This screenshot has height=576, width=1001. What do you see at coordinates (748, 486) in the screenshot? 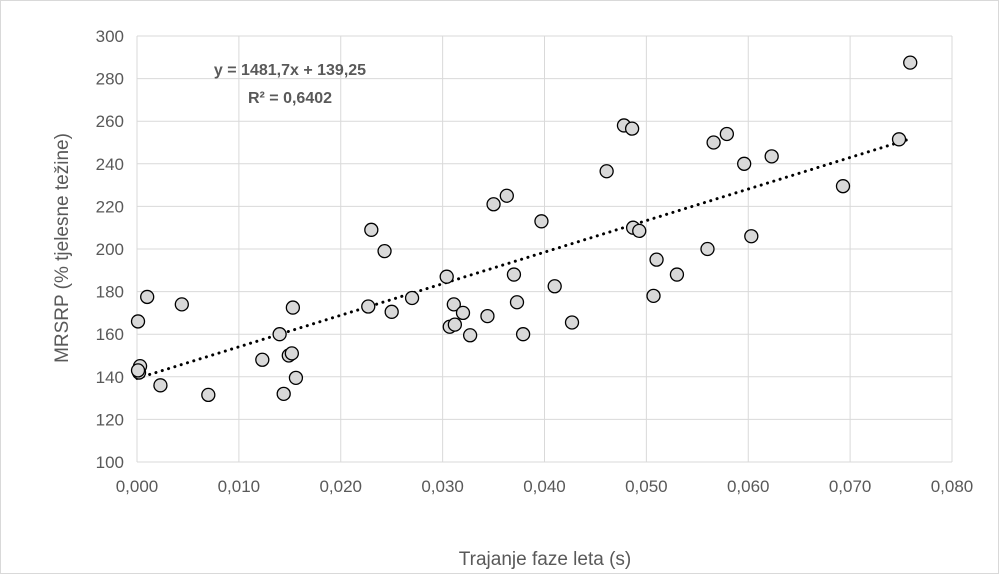
I see `x-tick-label: 0,060` at bounding box center [748, 486].